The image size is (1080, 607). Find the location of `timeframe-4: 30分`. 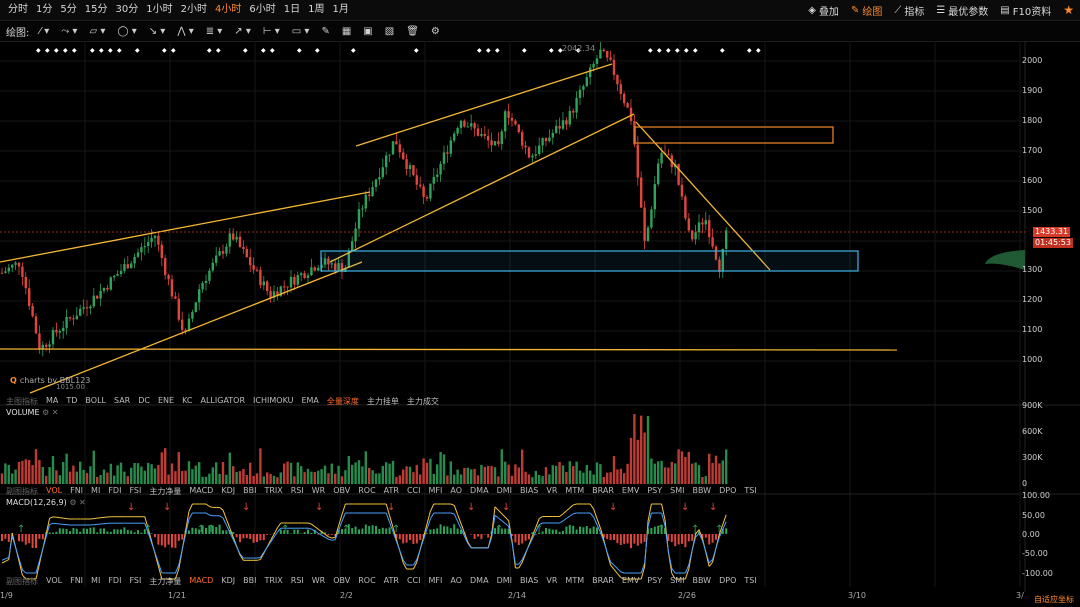

timeframe-4: 30分 is located at coordinates (127, 9).